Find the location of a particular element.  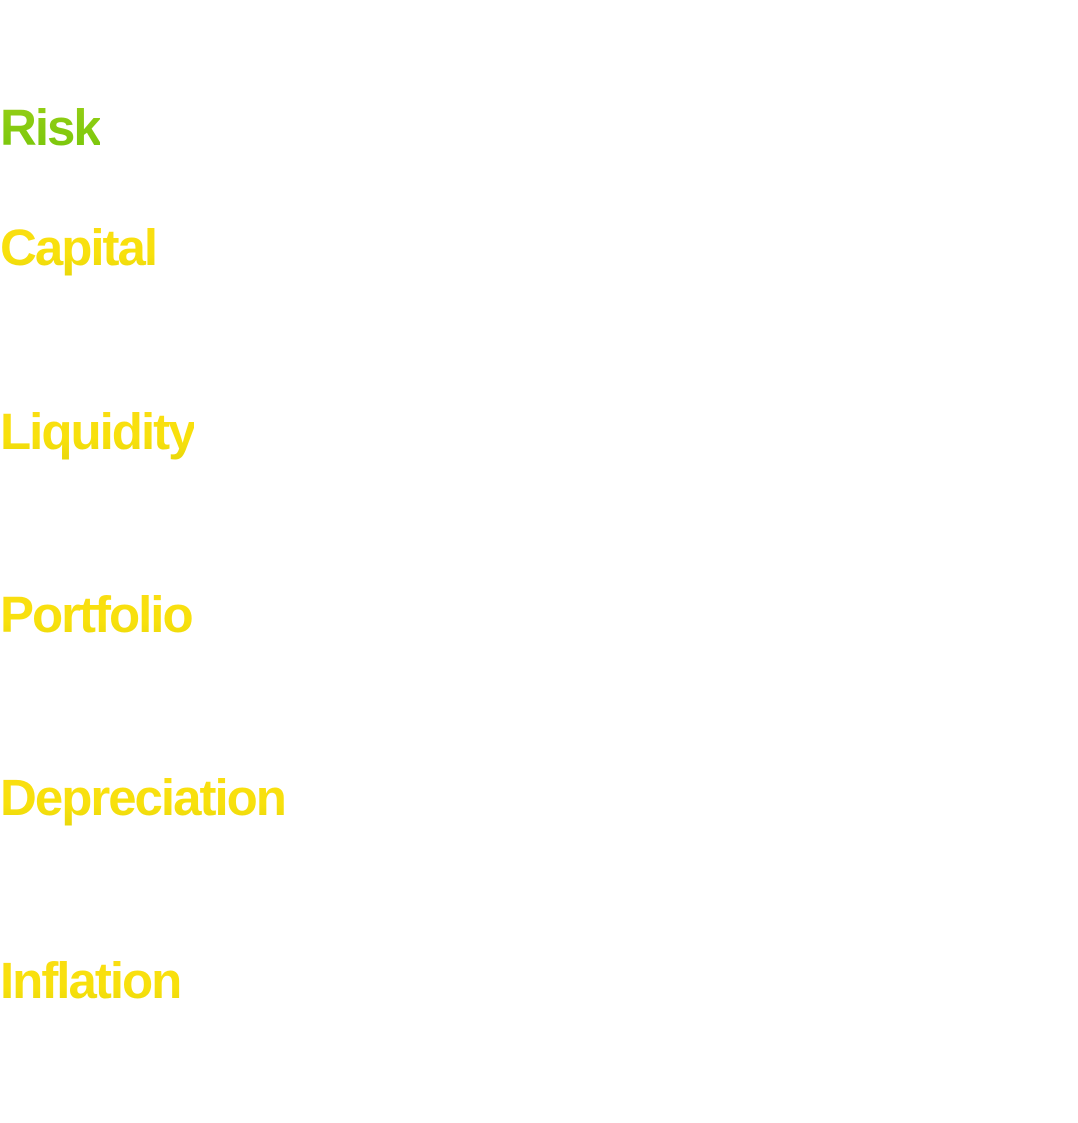

word-capital: Capital is located at coordinates (79, 247).